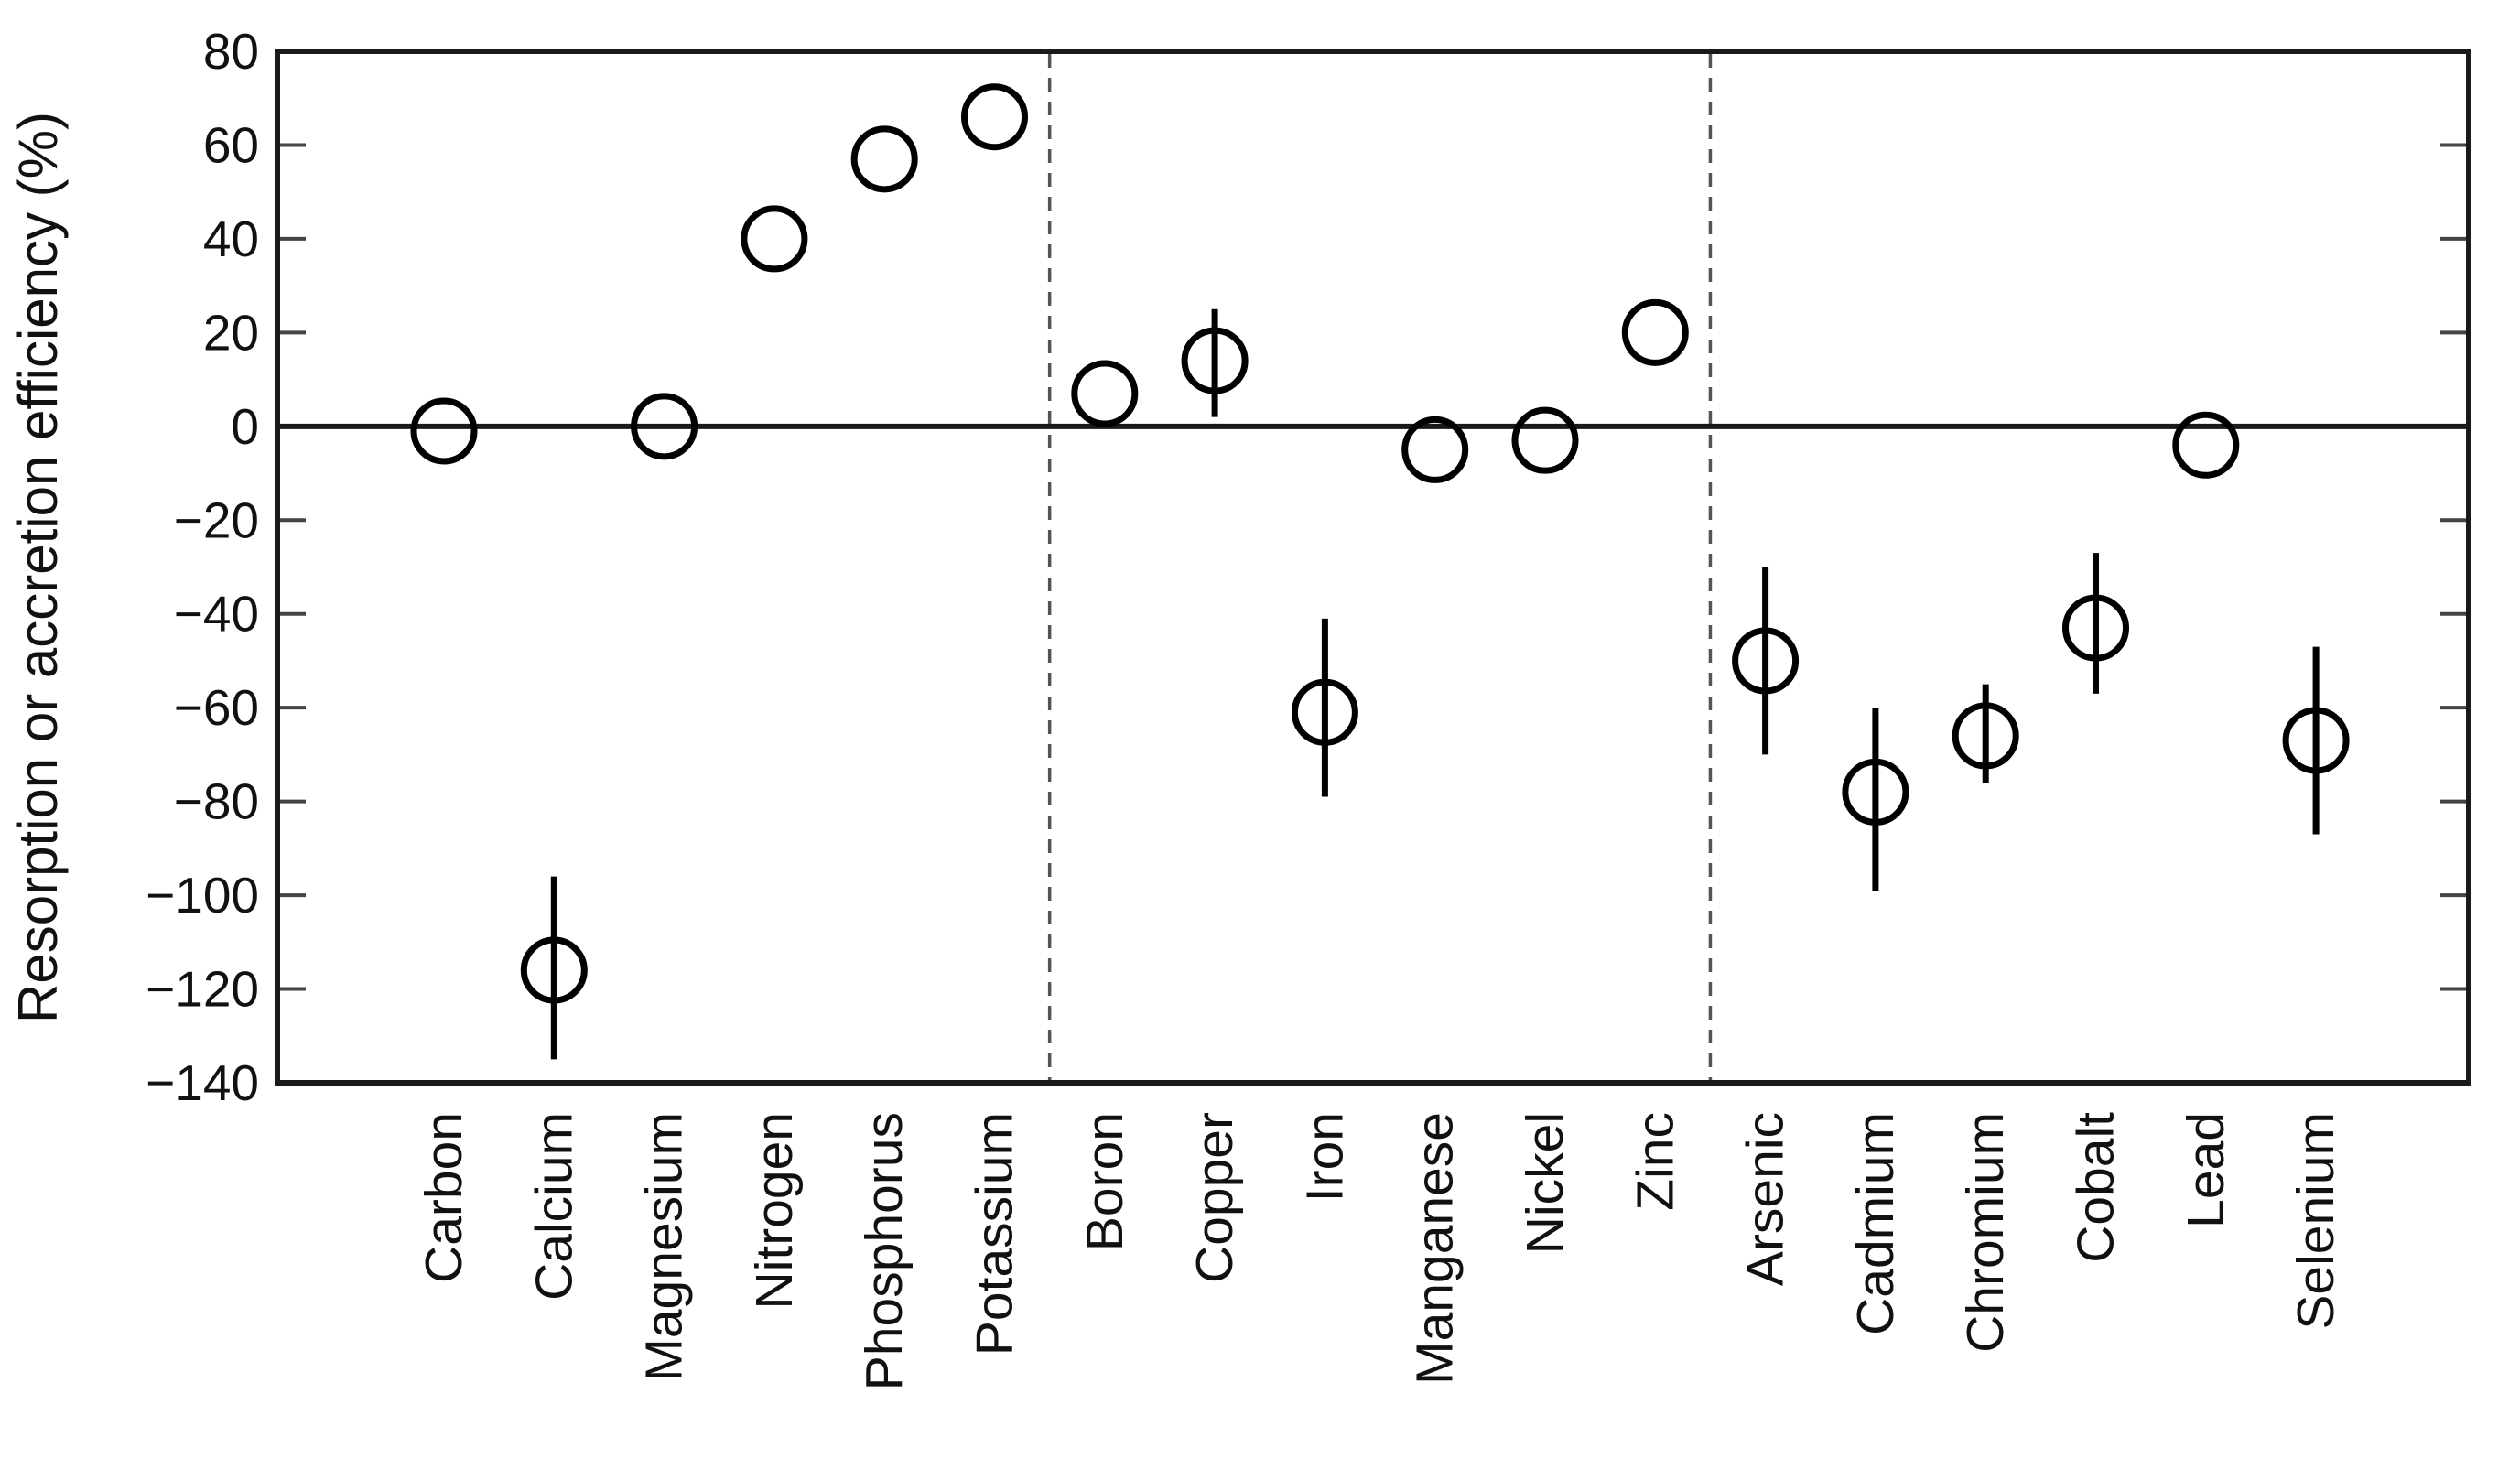 This screenshot has height=1480, width=2520. What do you see at coordinates (884, 1251) in the screenshot?
I see `x-category-label: Phosphorus` at bounding box center [884, 1251].